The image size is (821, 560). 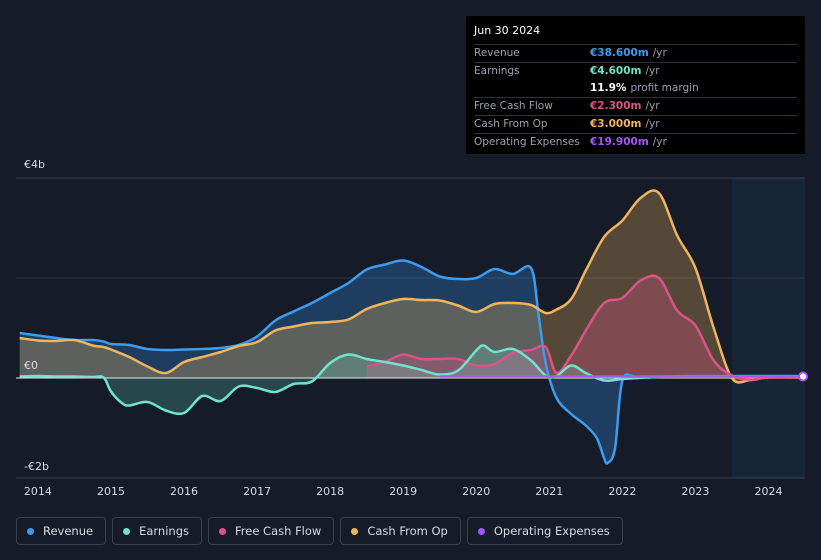 I want to click on legend-label: Earnings, so click(x=164, y=531).